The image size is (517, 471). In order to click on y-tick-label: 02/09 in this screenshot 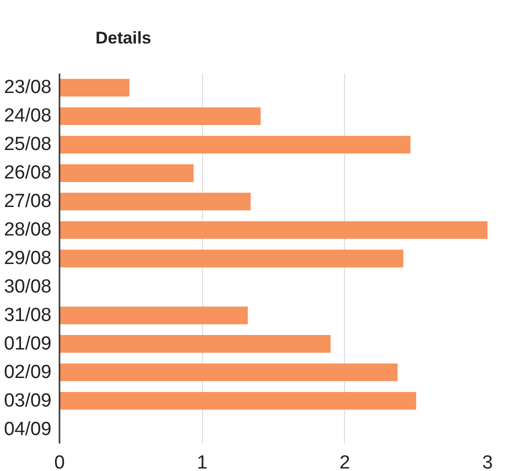, I will do `click(28, 372)`.